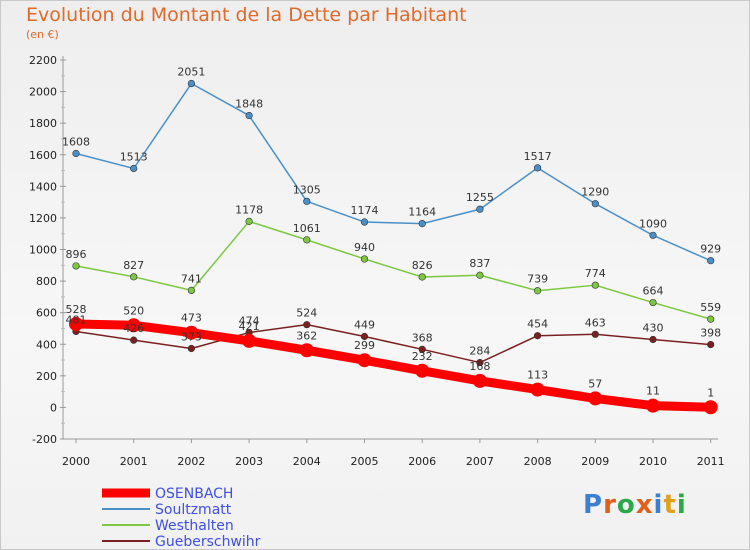 The width and height of the screenshot is (750, 550). What do you see at coordinates (306, 313) in the screenshot?
I see `data-label: 524` at bounding box center [306, 313].